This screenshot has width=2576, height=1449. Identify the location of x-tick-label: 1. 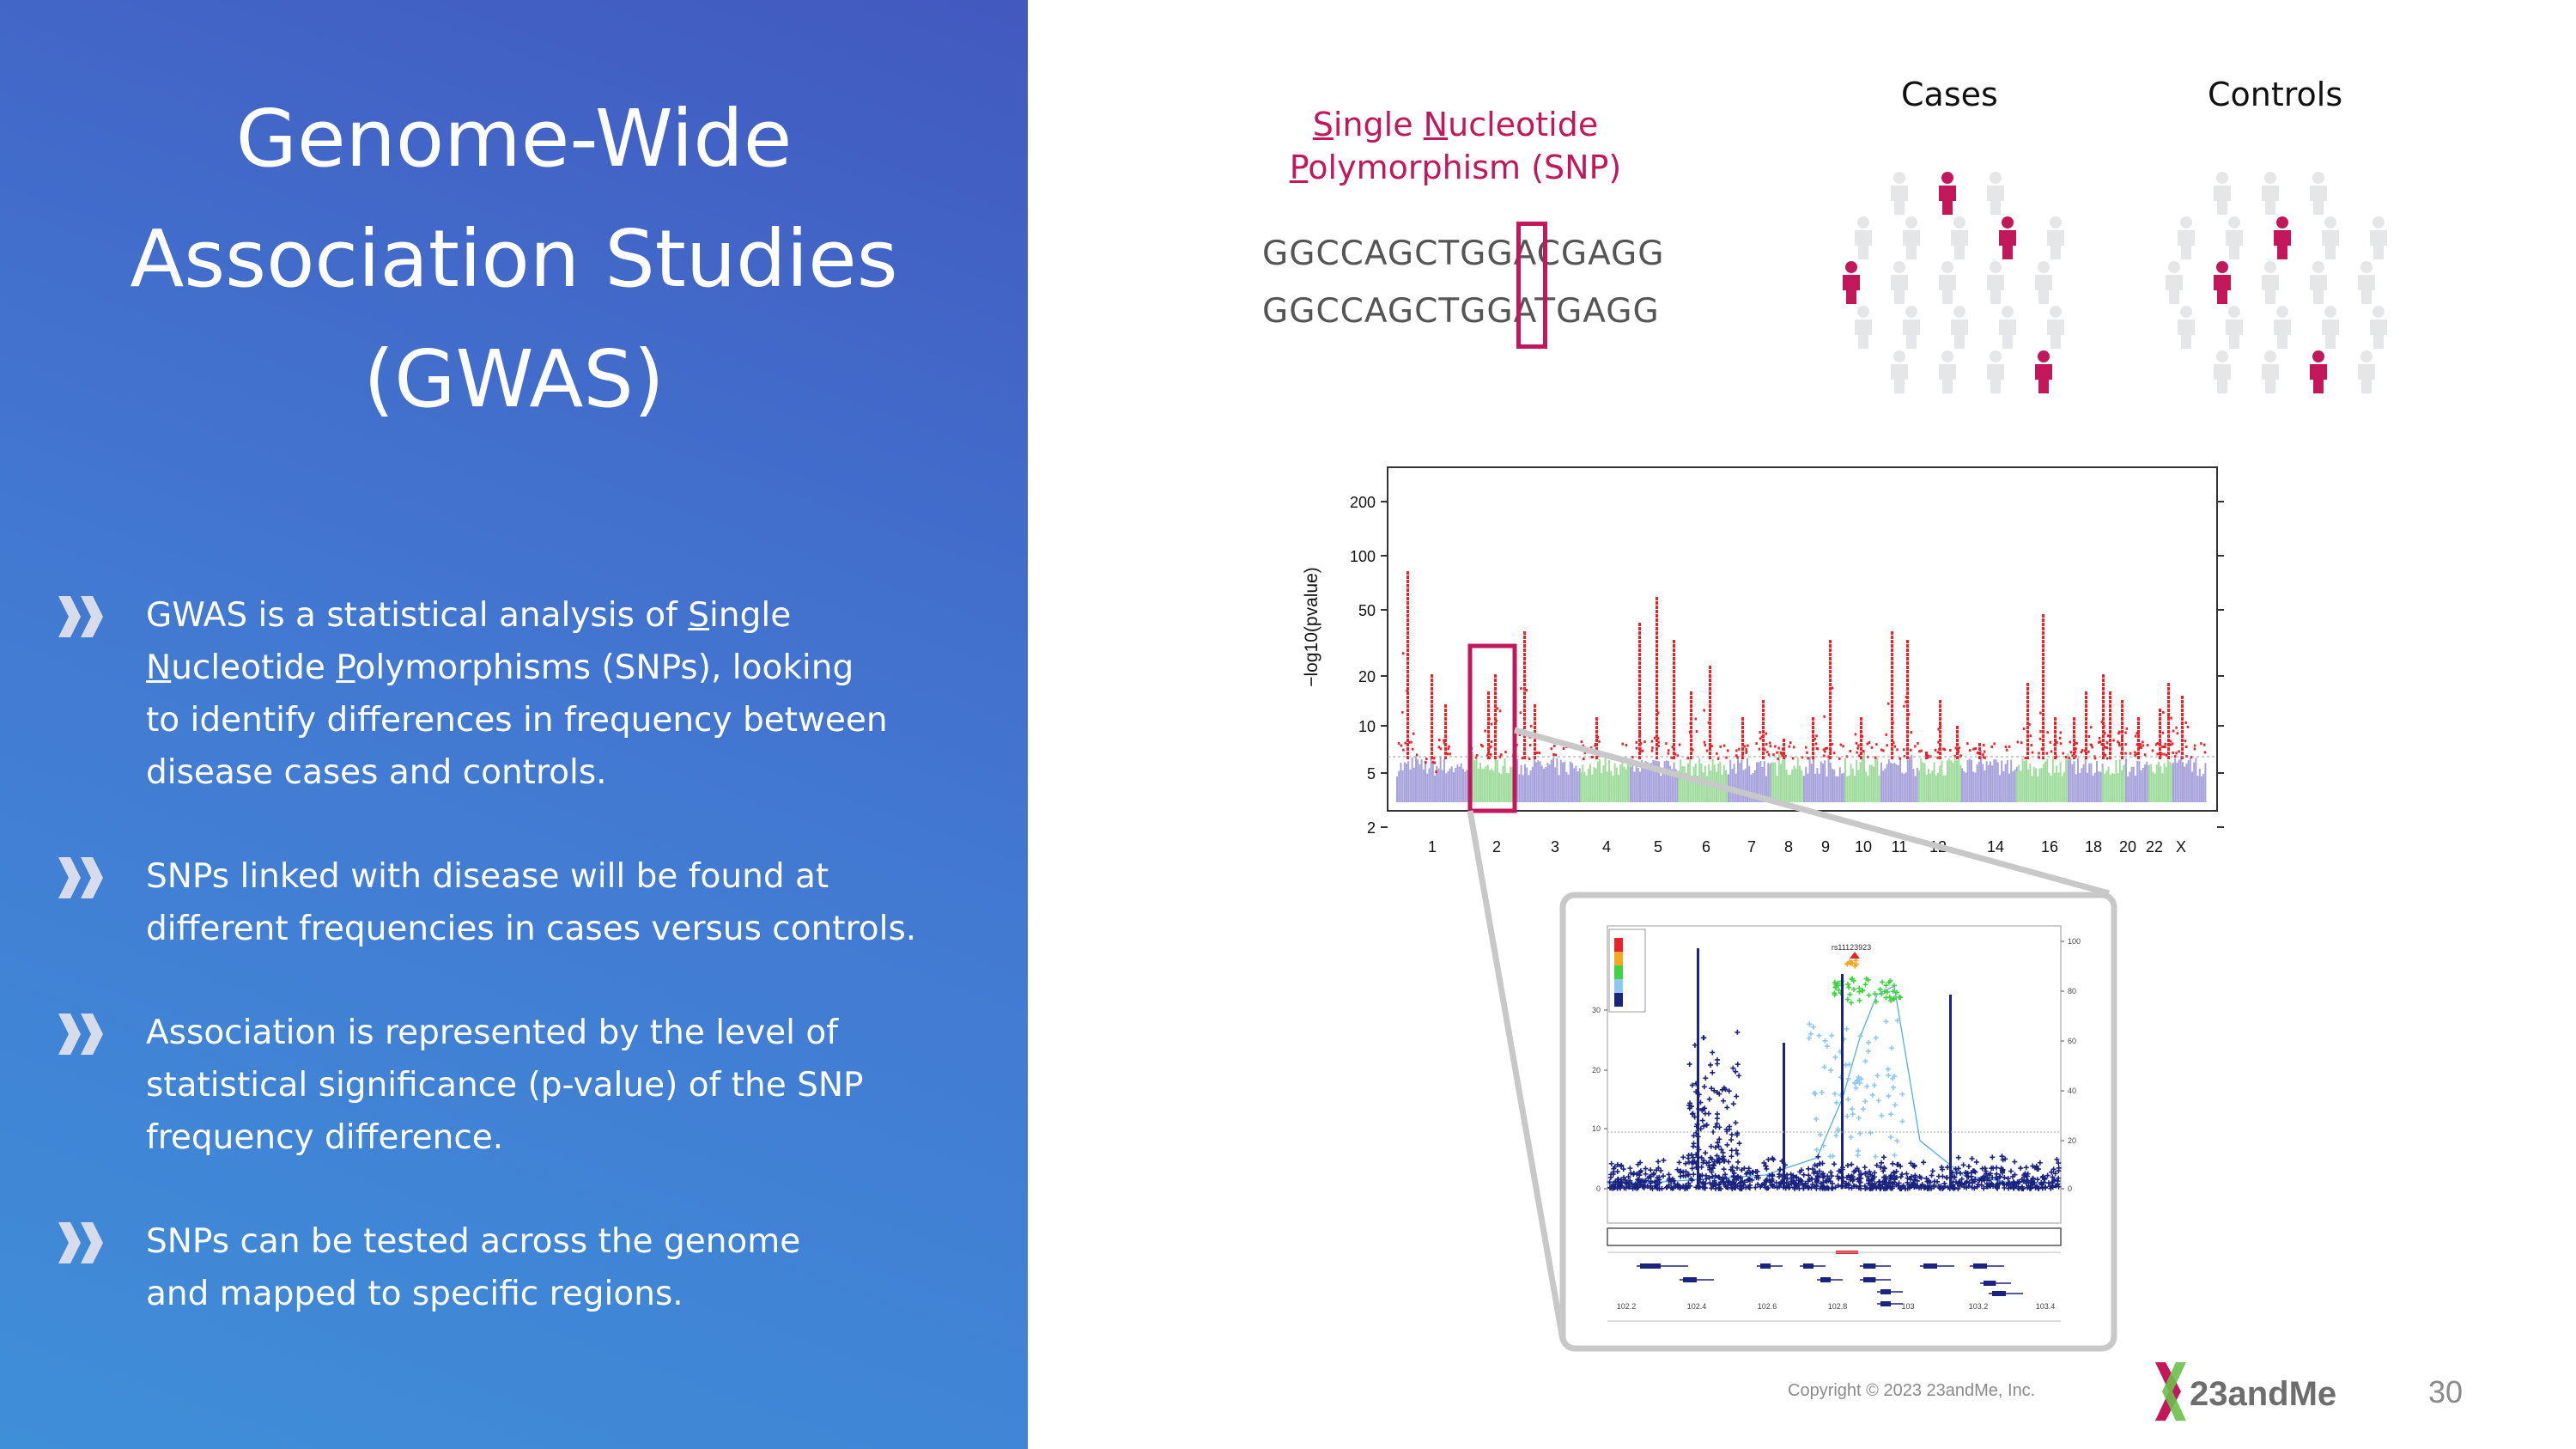
(1433, 846).